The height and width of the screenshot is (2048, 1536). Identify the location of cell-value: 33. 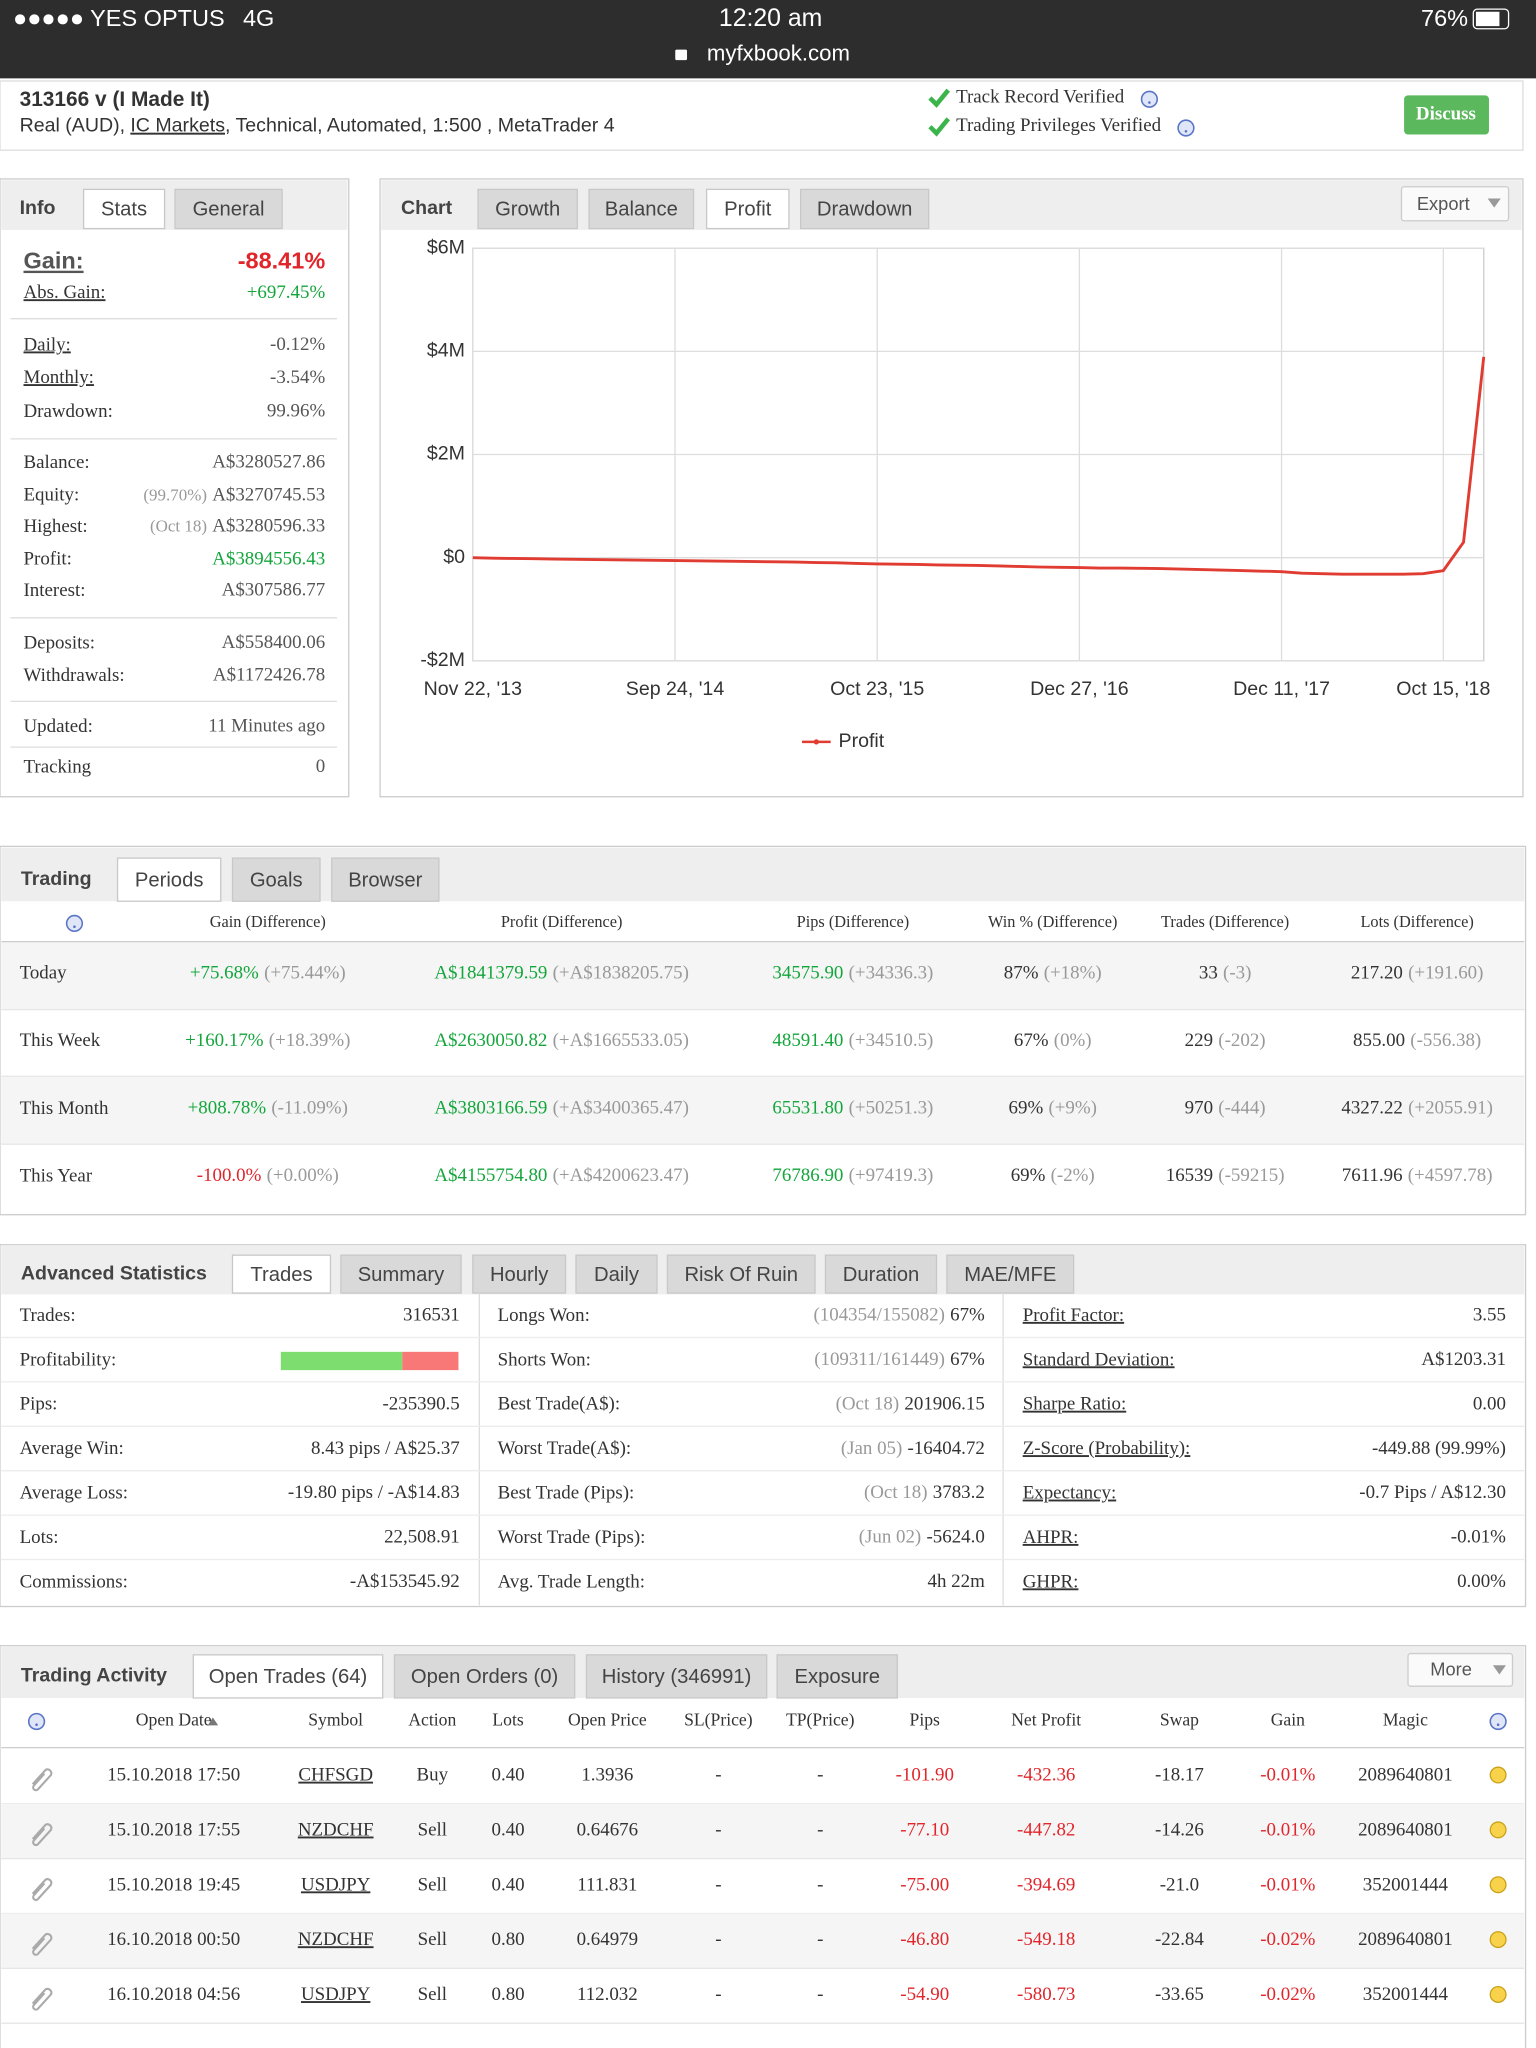
(1208, 973).